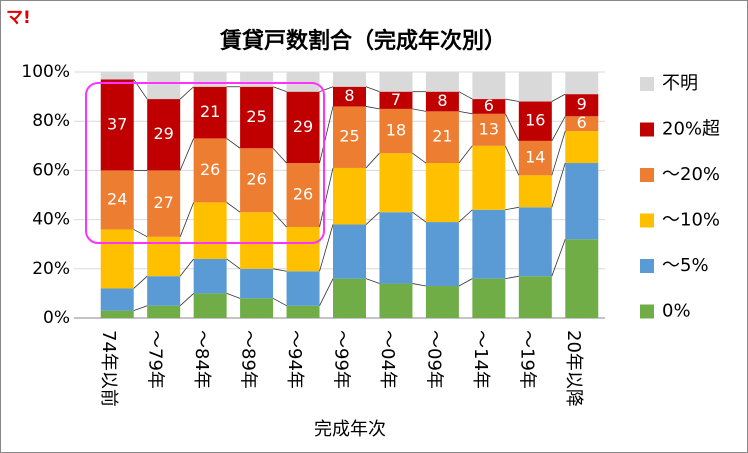  What do you see at coordinates (51, 121) in the screenshot?
I see `y-tick-label: 80%` at bounding box center [51, 121].